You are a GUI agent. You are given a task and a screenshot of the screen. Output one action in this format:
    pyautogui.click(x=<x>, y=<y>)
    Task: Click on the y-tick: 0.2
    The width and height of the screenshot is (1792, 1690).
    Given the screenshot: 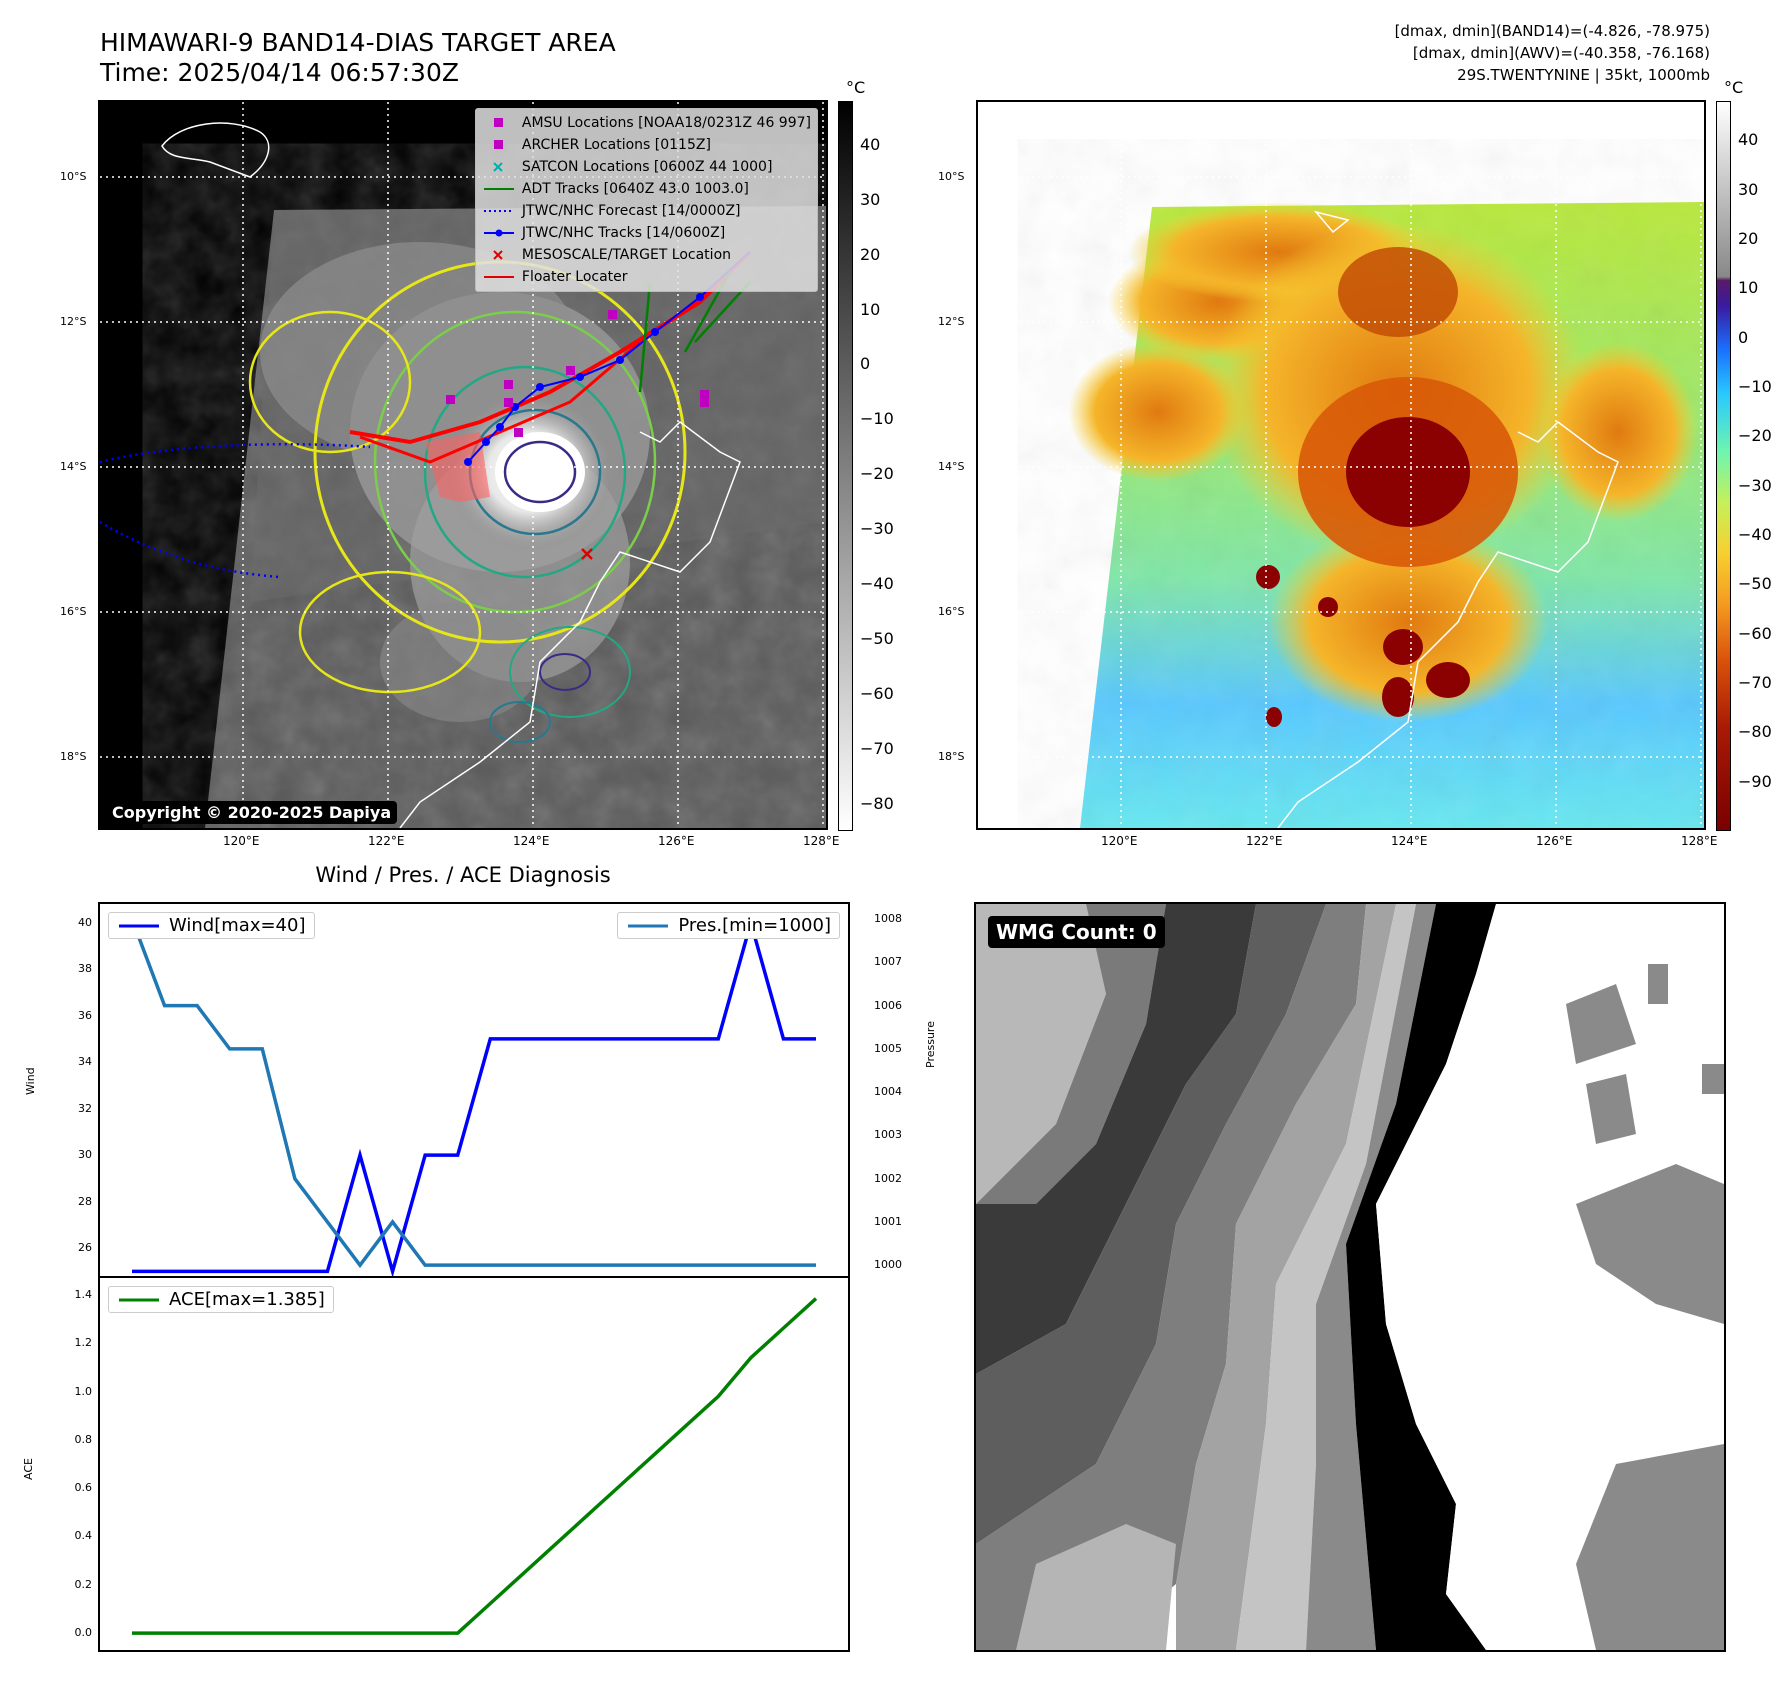 What is the action you would take?
    pyautogui.click(x=83, y=1584)
    